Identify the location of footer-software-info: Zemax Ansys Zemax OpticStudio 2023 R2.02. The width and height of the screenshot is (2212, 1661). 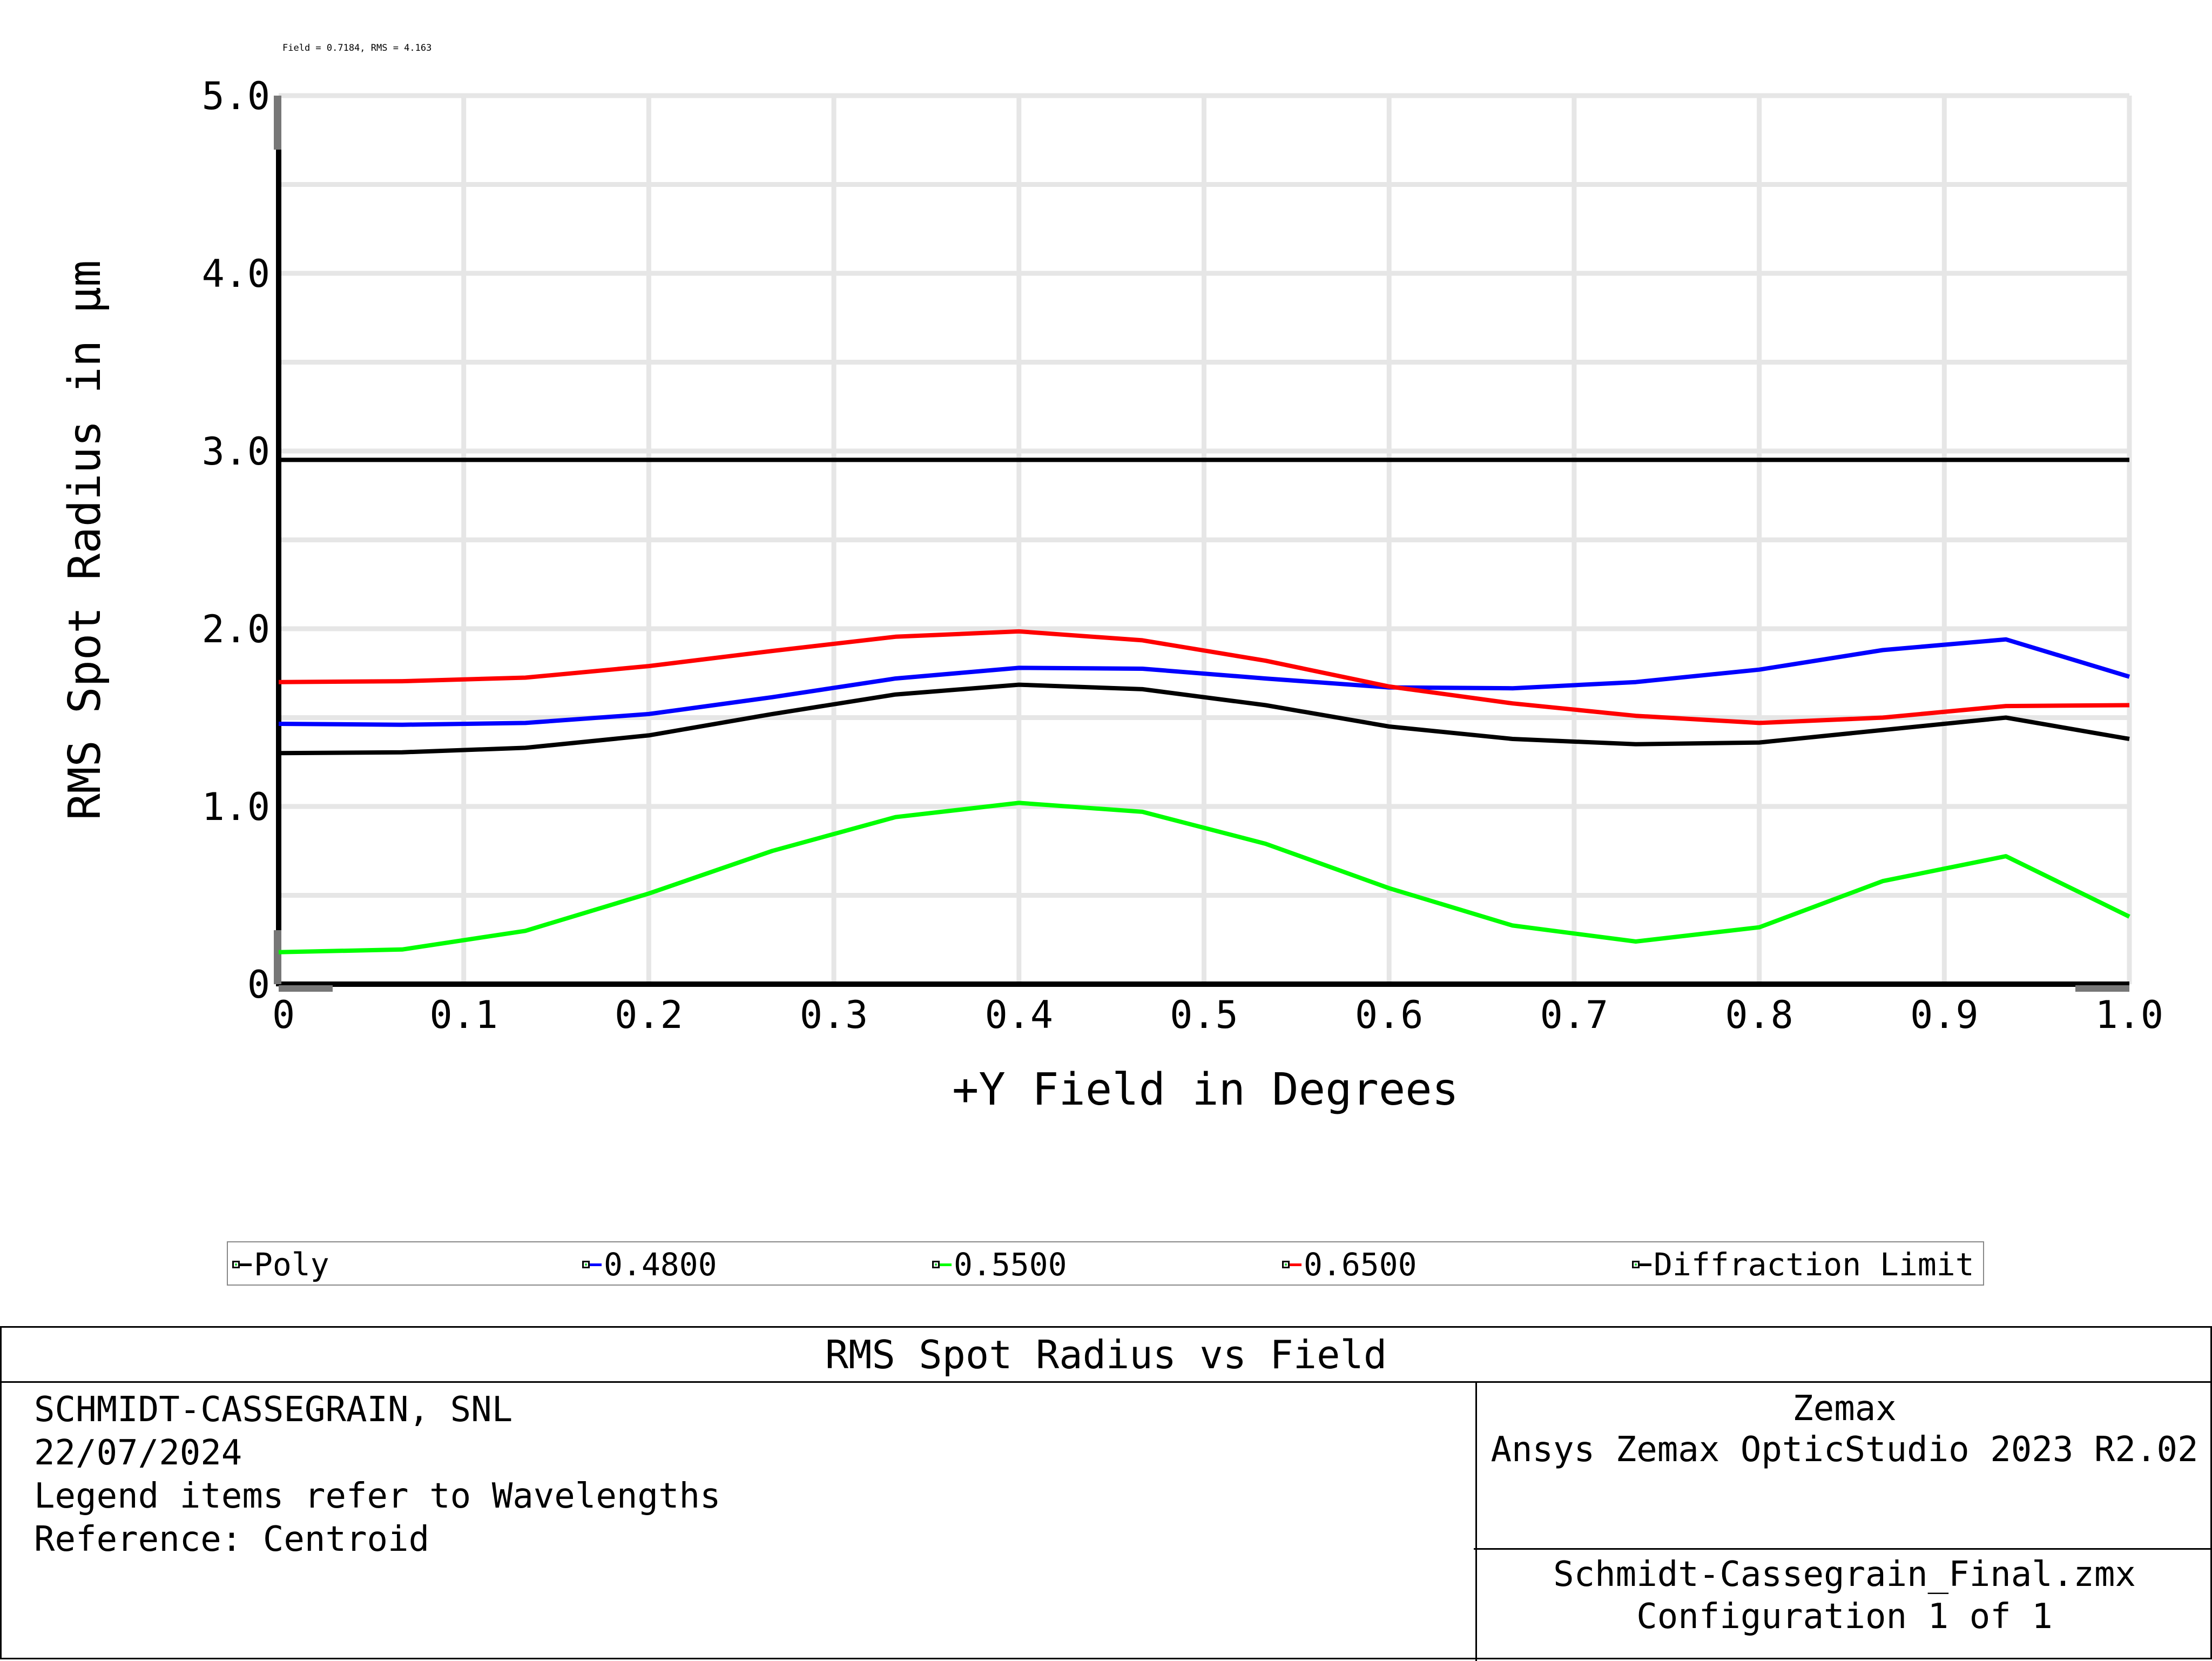
(1844, 1429).